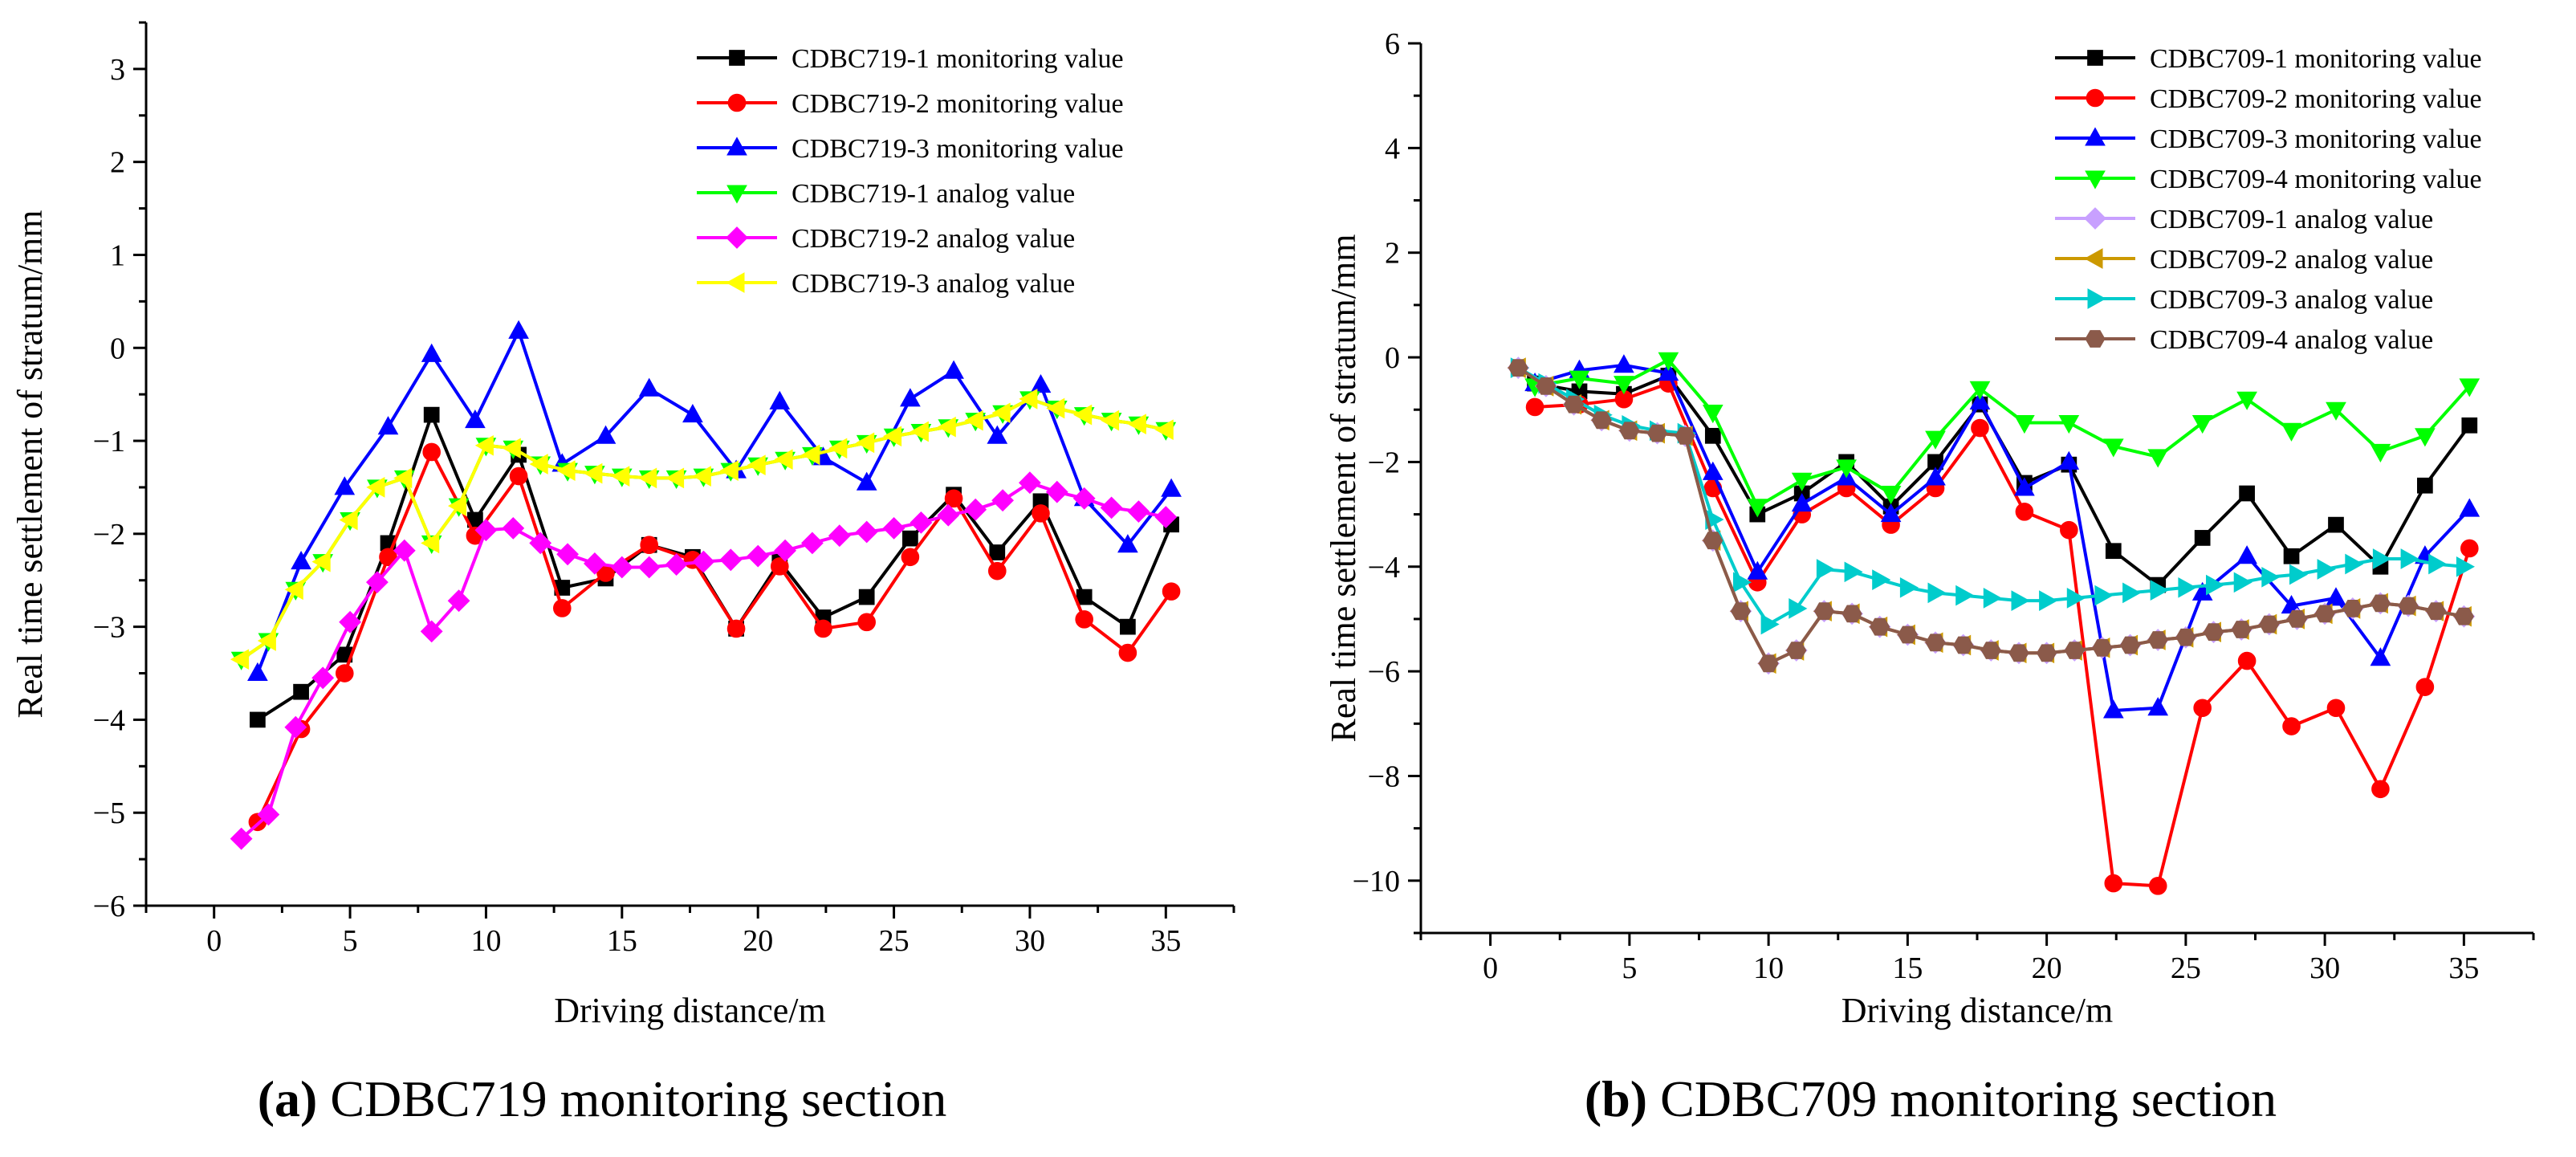  I want to click on panel-b-legend-marker, so click(2095, 339).